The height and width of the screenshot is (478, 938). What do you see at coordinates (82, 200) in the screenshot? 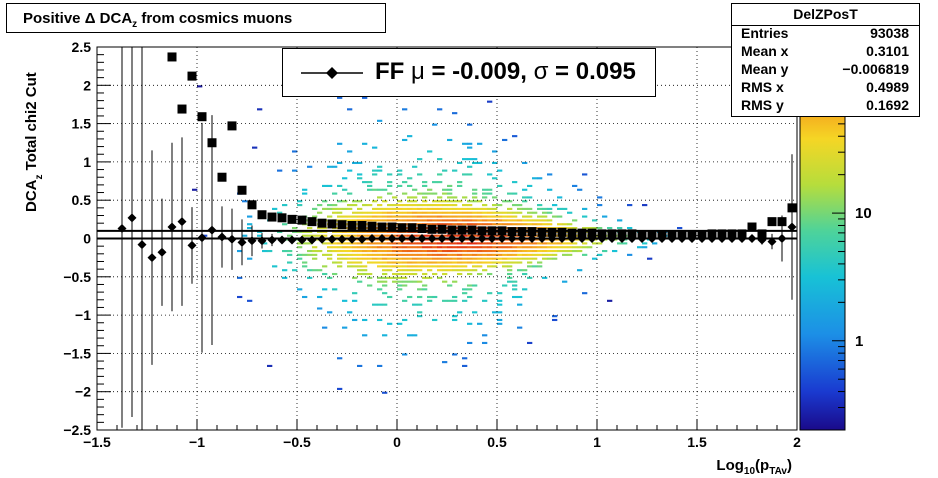
I see `y-tick-label: 0.5` at bounding box center [82, 200].